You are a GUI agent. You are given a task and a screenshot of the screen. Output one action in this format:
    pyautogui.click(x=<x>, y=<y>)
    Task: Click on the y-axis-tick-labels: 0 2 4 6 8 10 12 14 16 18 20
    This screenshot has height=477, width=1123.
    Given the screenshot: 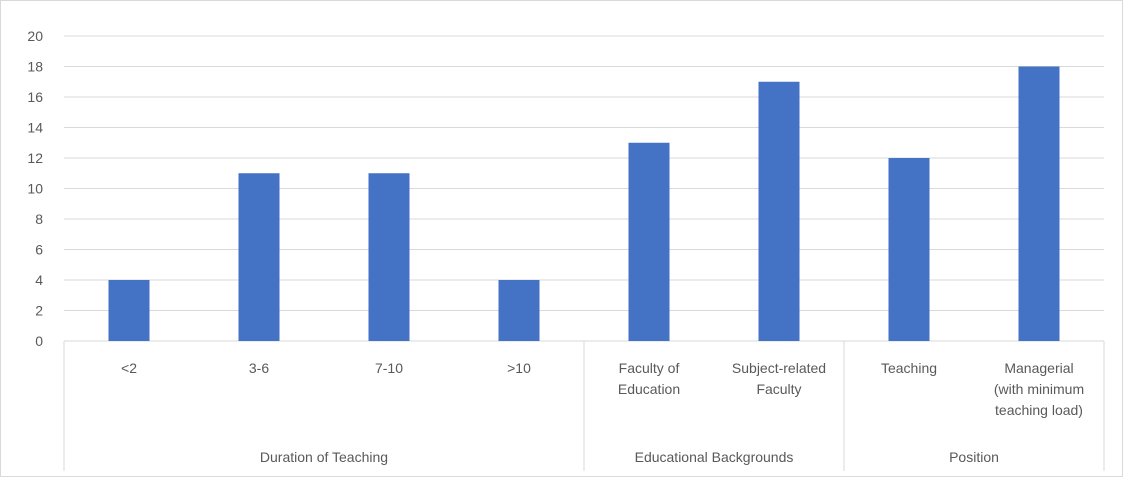 What is the action you would take?
    pyautogui.click(x=35, y=188)
    